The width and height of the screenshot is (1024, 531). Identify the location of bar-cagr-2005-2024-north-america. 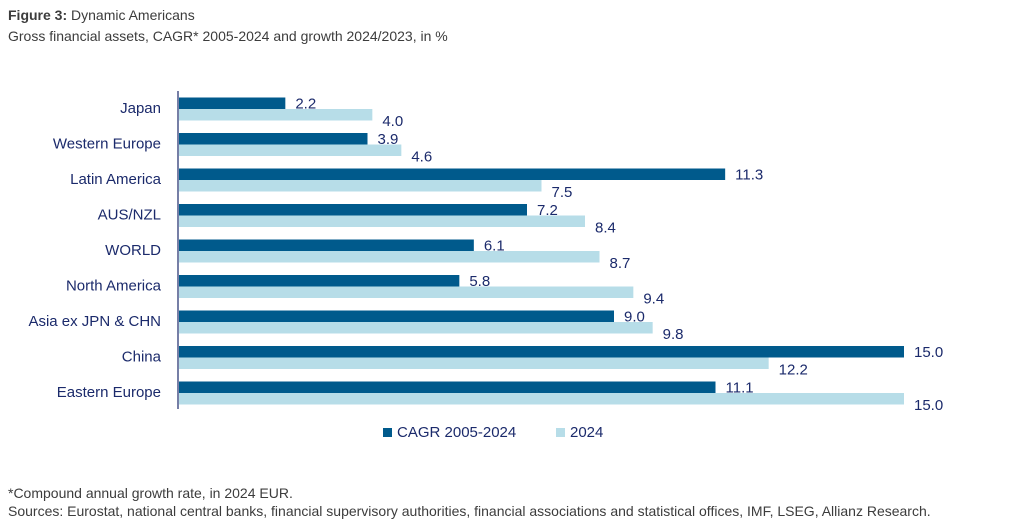
(319, 281).